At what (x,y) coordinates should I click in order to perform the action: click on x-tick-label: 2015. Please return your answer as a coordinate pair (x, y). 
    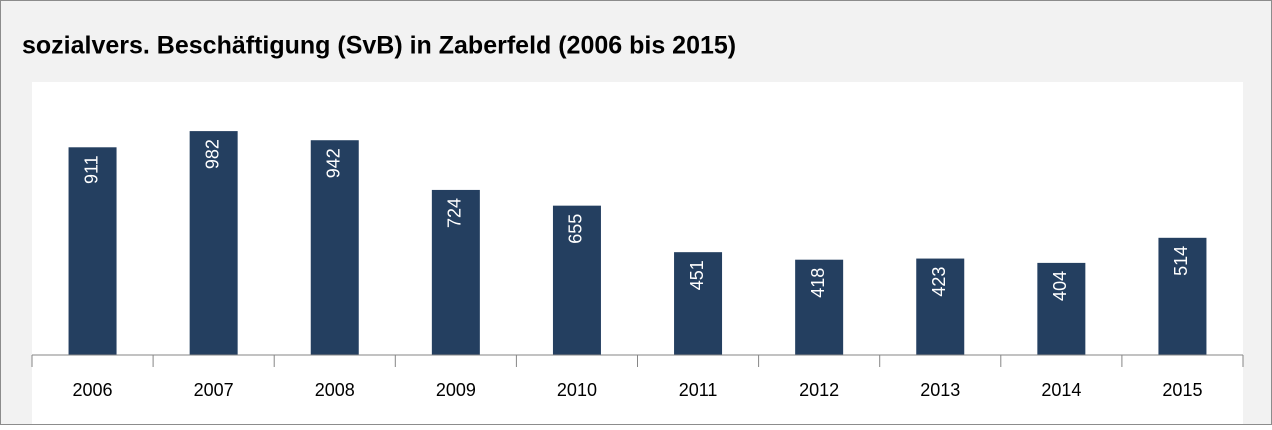
    Looking at the image, I should click on (1182, 390).